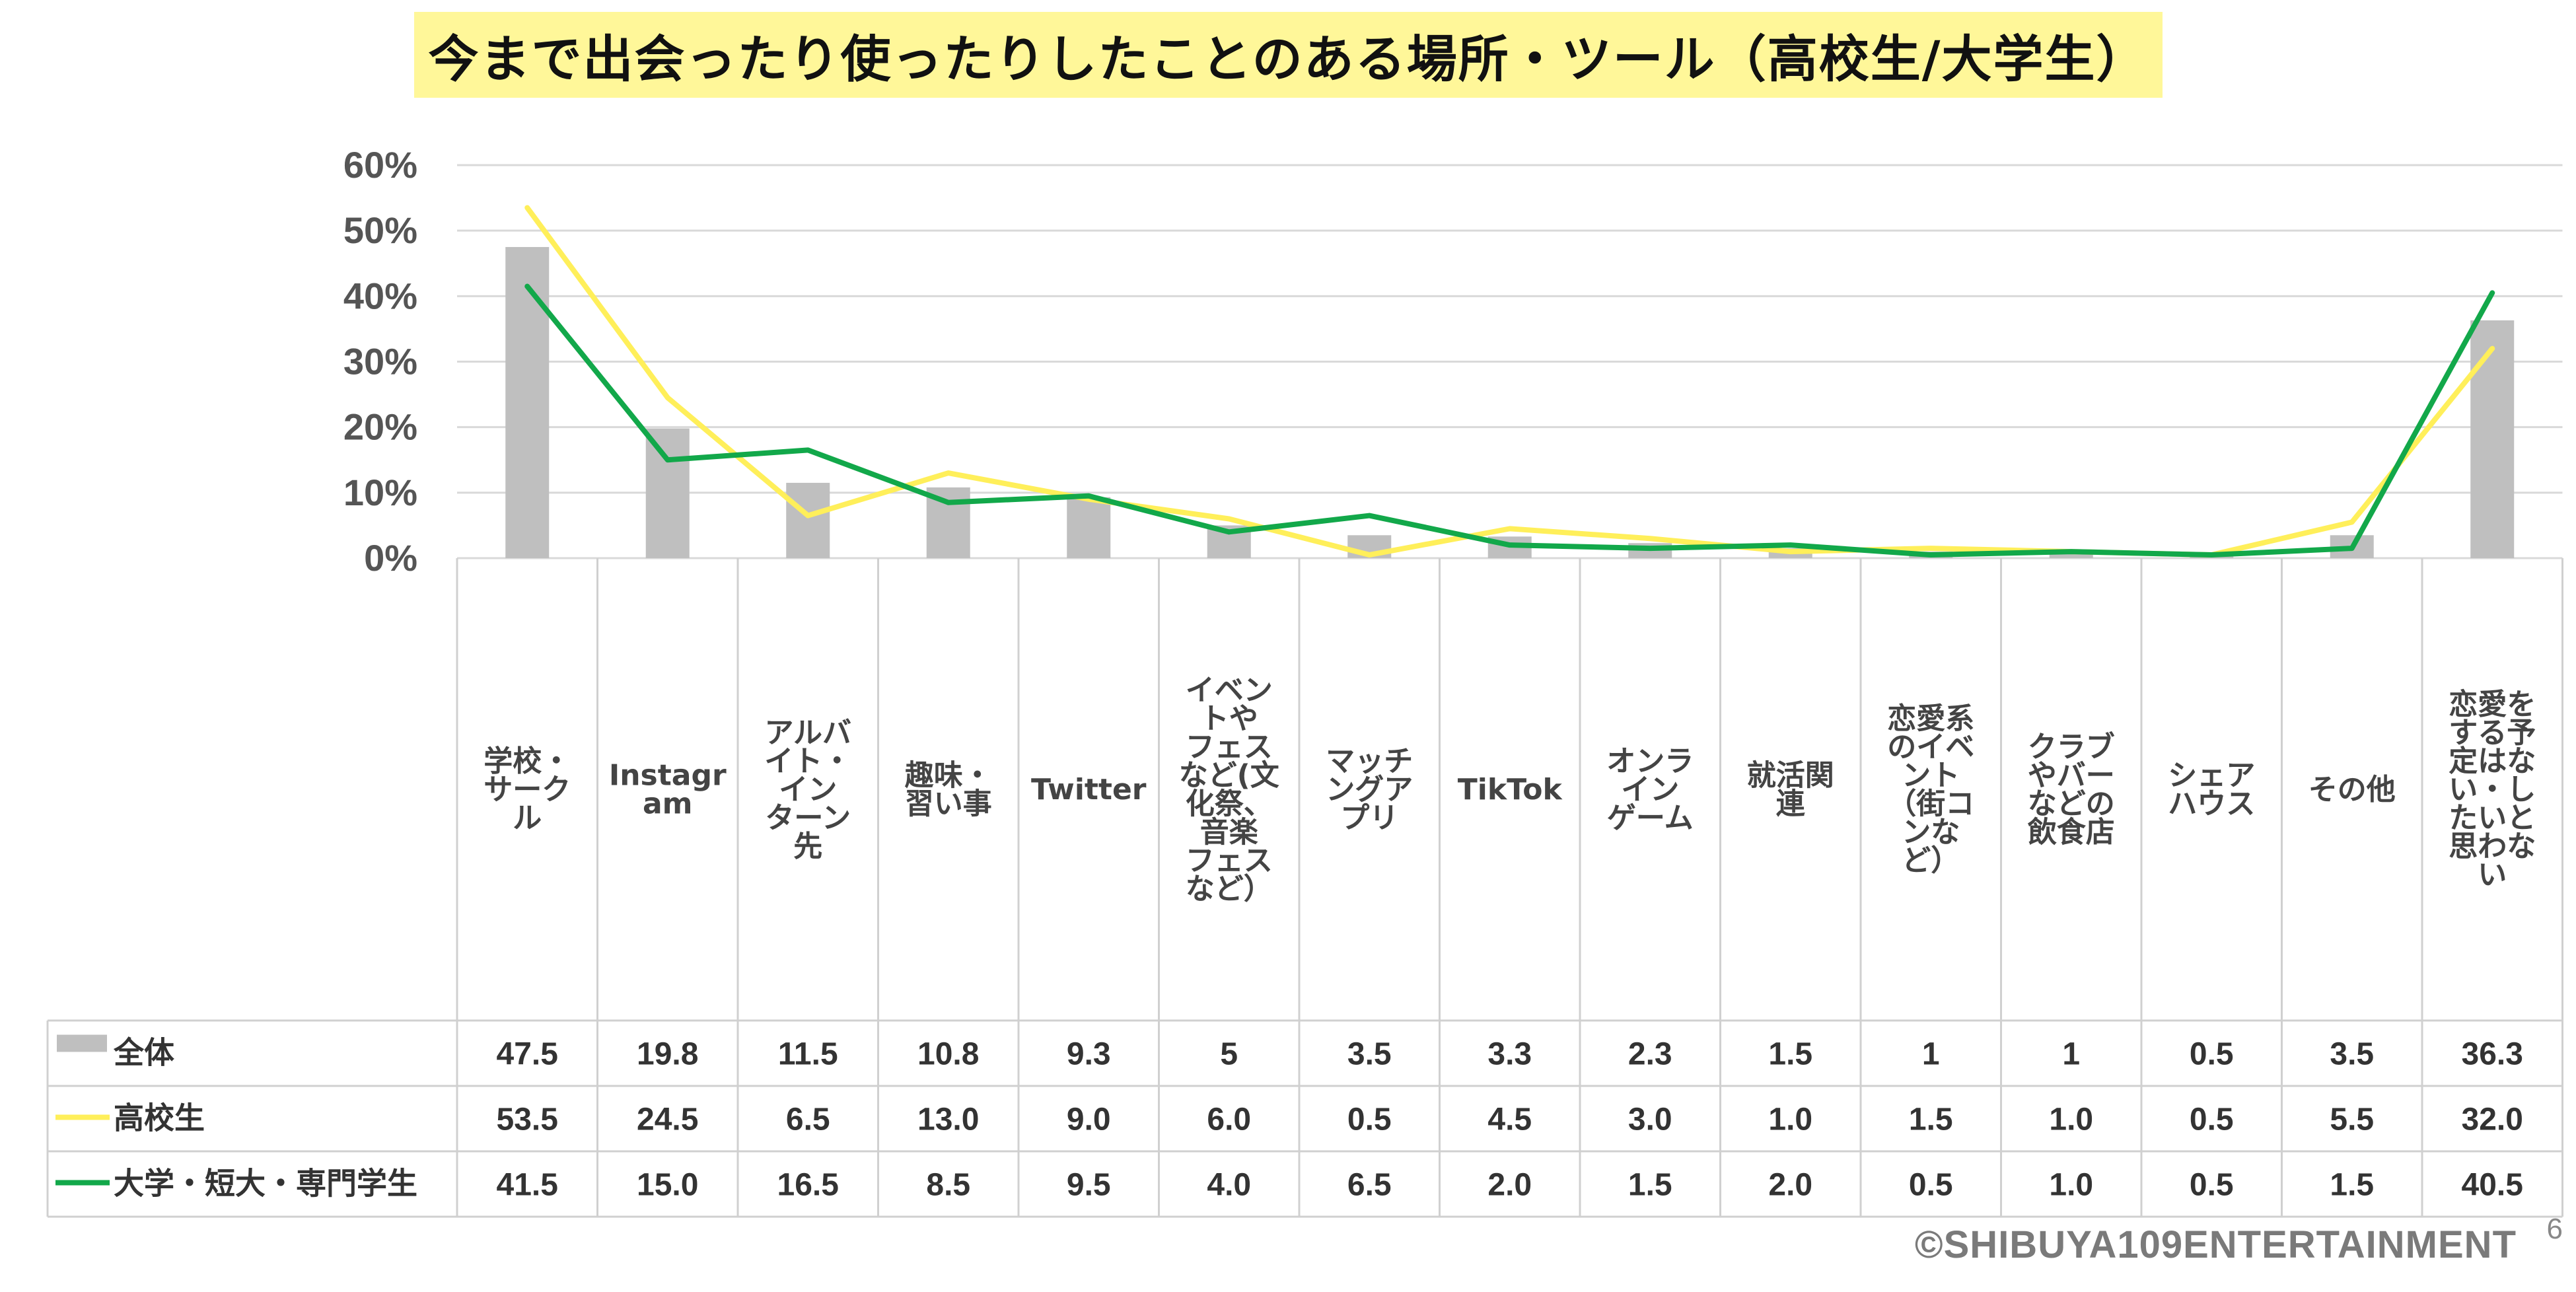 Image resolution: width=2576 pixels, height=1292 pixels. I want to click on category-label: ント, so click(1931, 776).